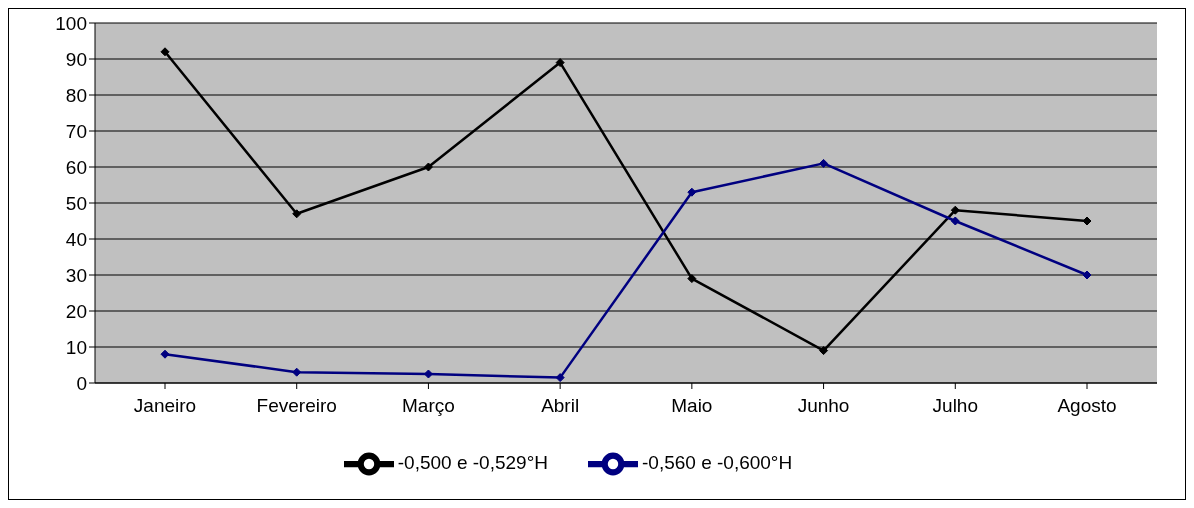 The image size is (1194, 508). I want to click on y-tick-label: 90, so click(76, 59).